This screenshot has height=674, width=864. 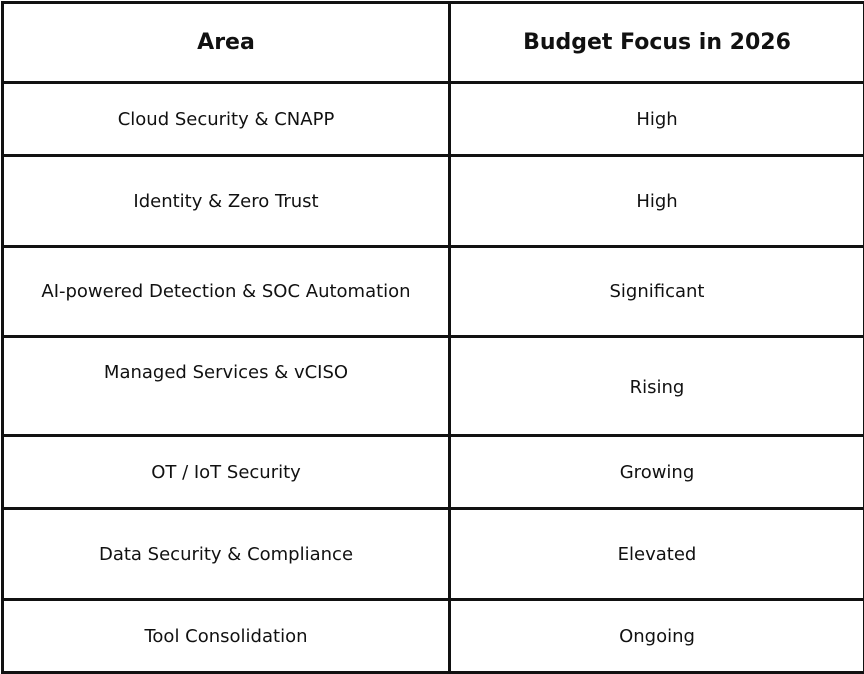 I want to click on focus-cell: Elevated, so click(x=657, y=554).